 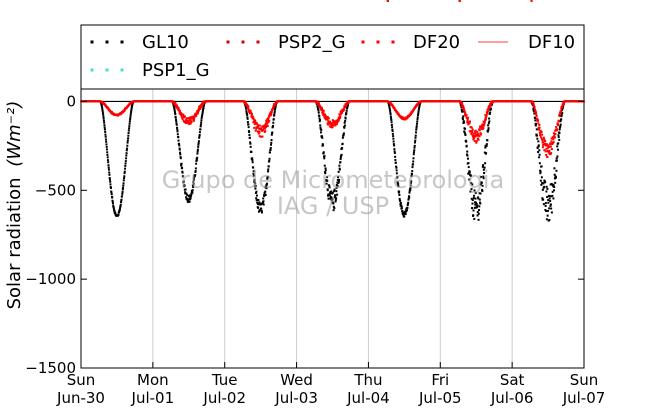 I want to click on legend-item-GL10: GL10, so click(x=139, y=42).